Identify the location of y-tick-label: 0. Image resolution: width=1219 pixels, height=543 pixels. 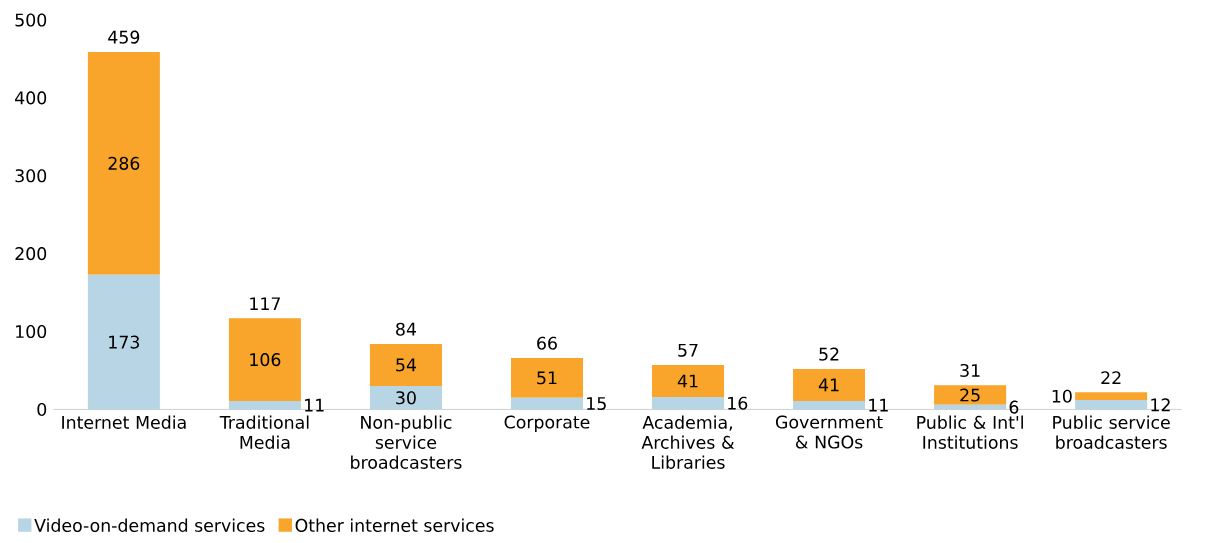
(42, 409).